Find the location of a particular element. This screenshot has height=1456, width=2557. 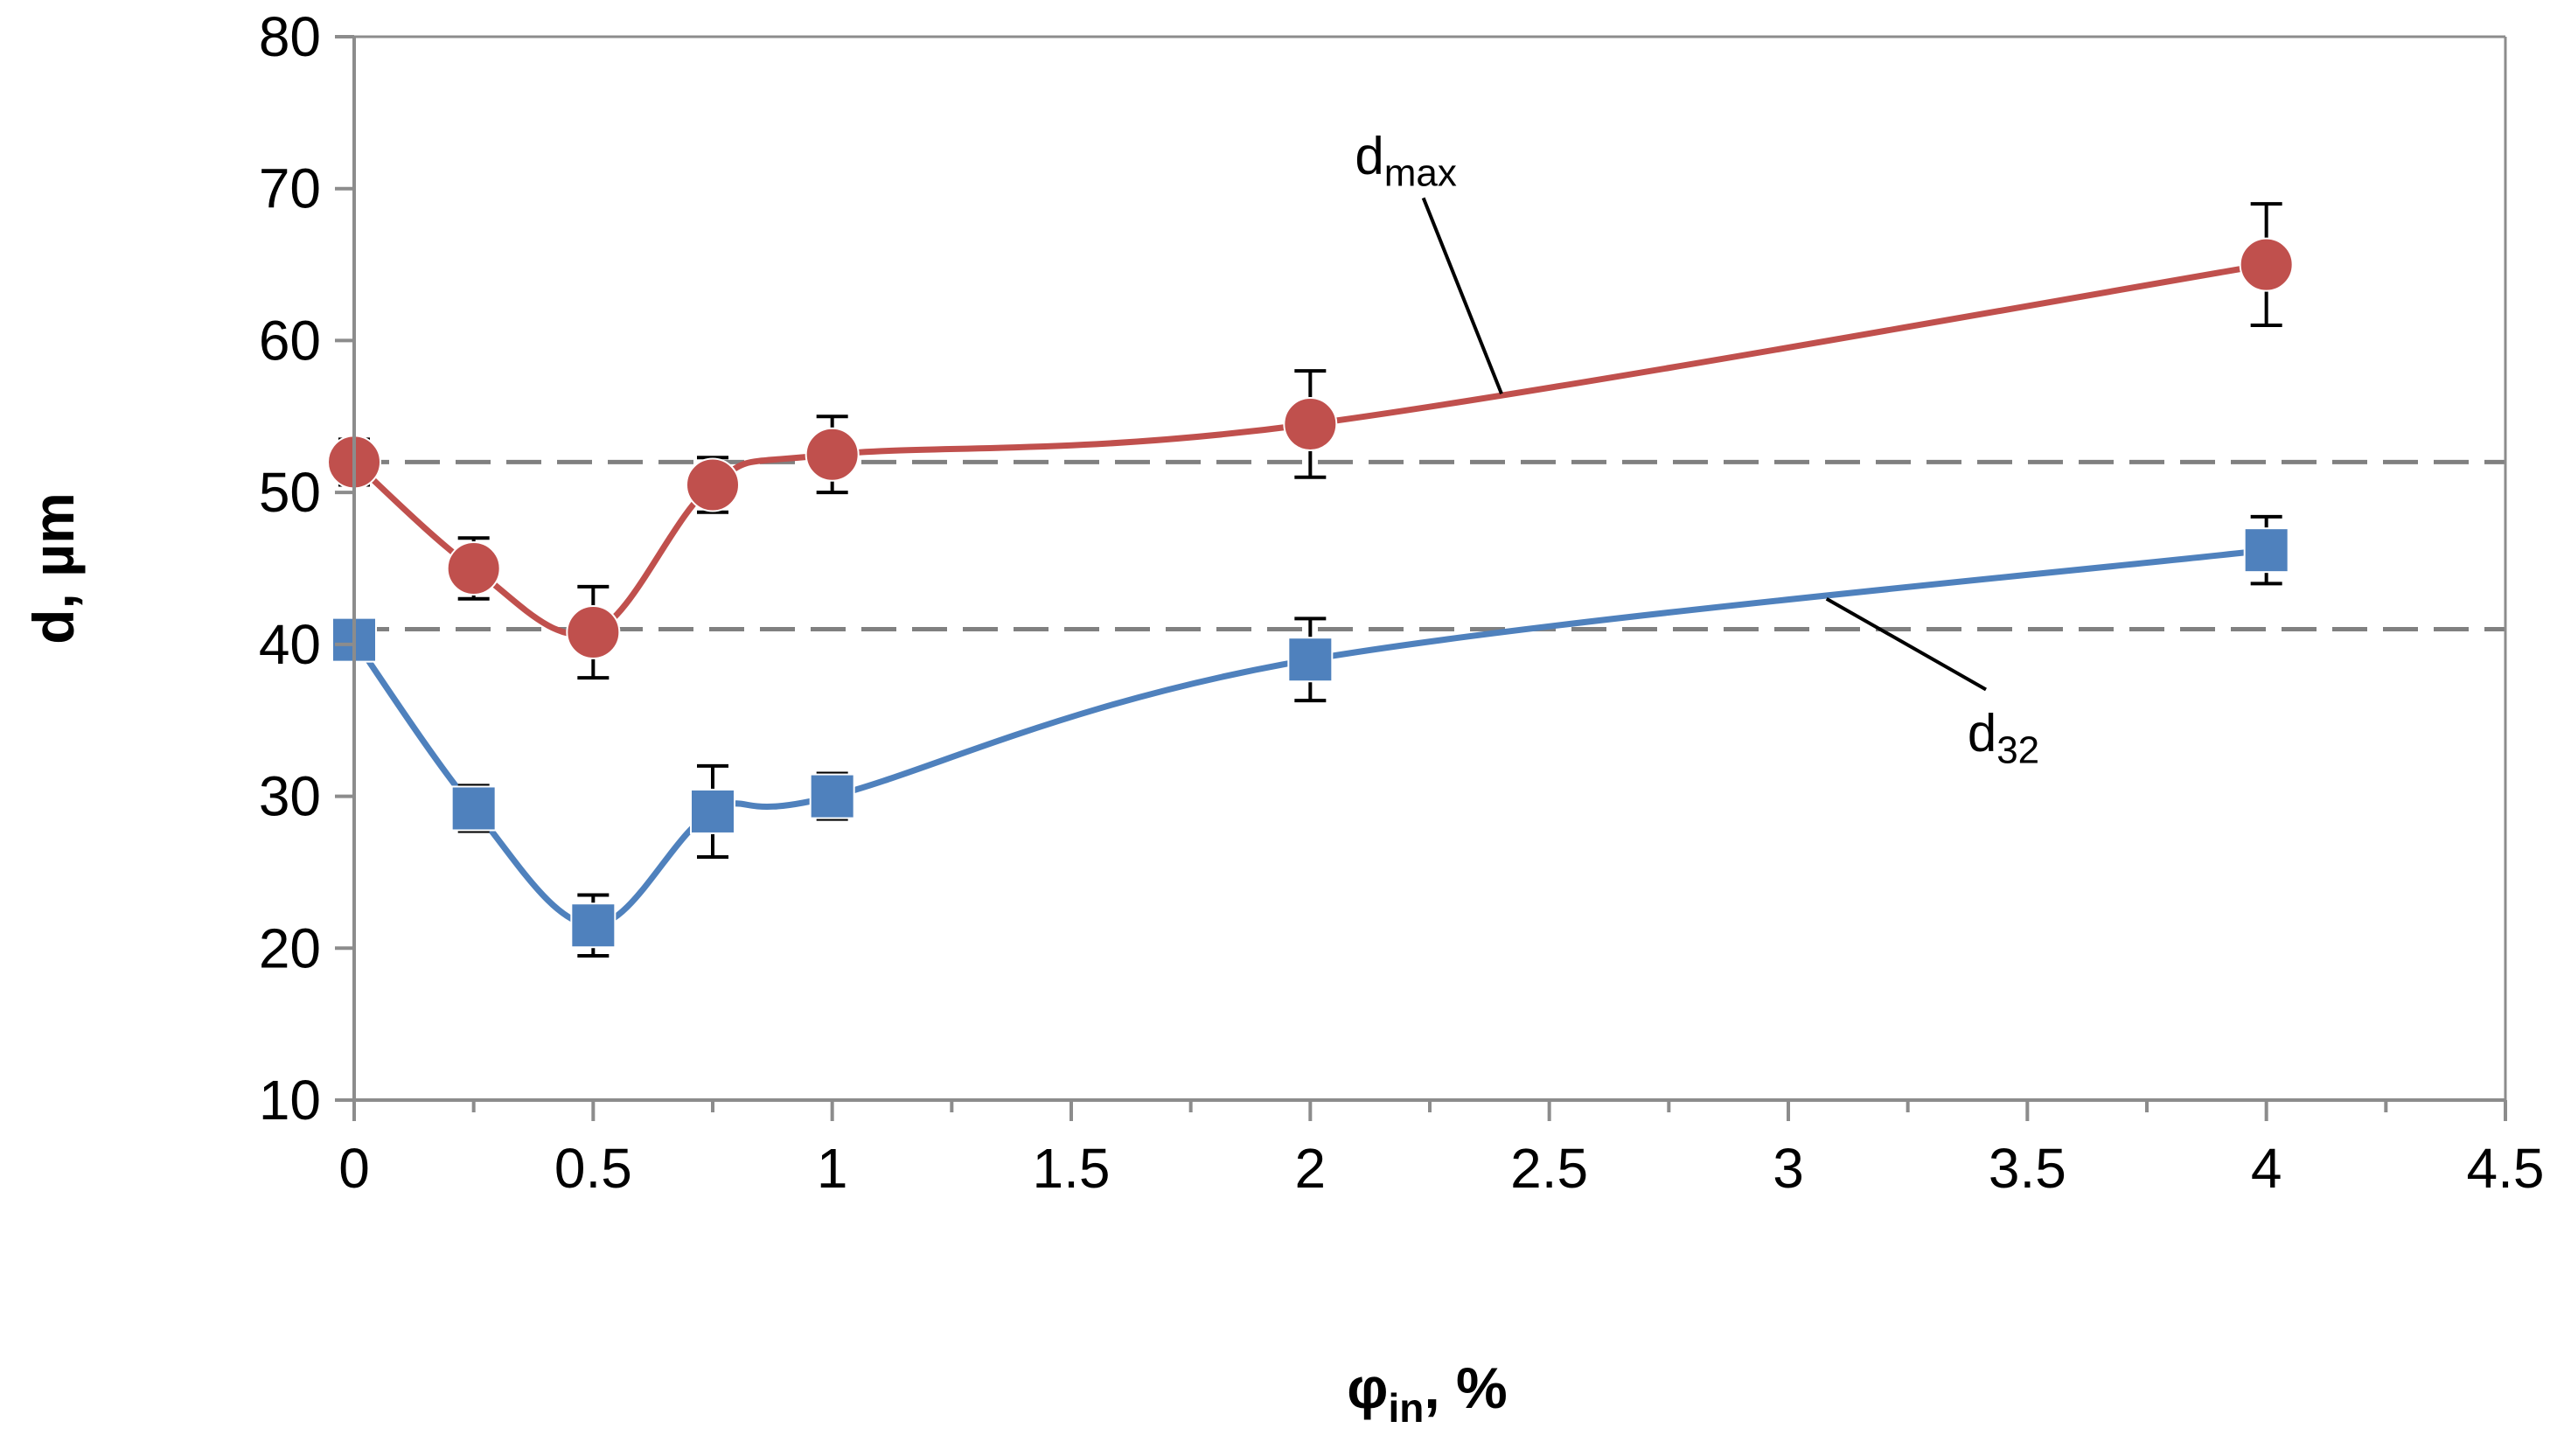

y-axis-title: d, µm is located at coordinates (54, 568).